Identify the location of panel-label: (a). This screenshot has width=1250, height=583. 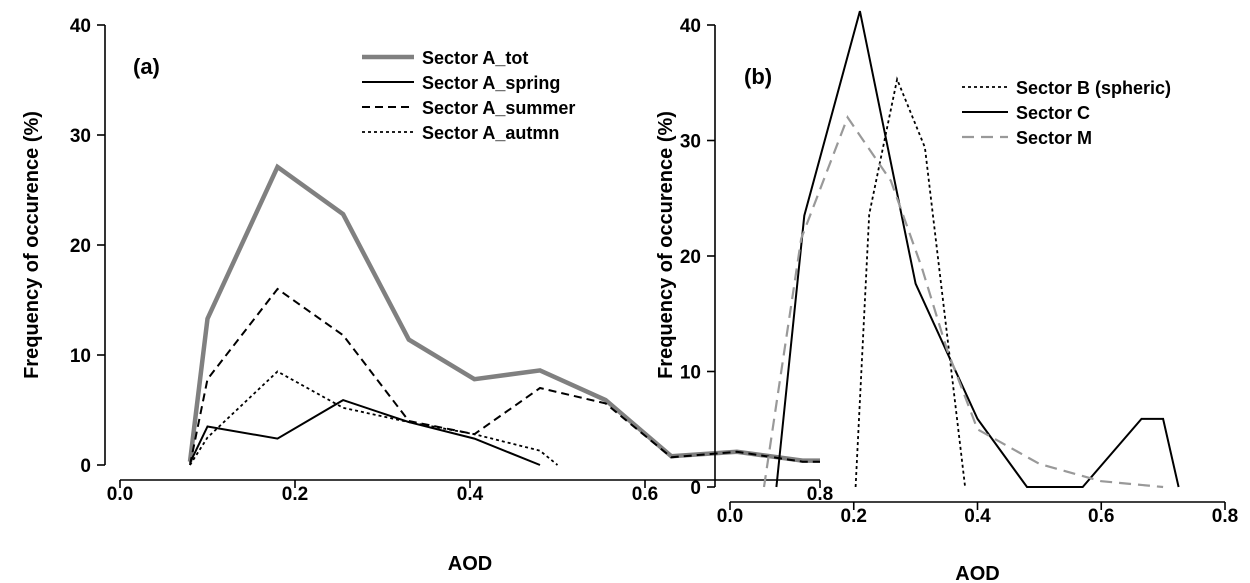
(146, 66).